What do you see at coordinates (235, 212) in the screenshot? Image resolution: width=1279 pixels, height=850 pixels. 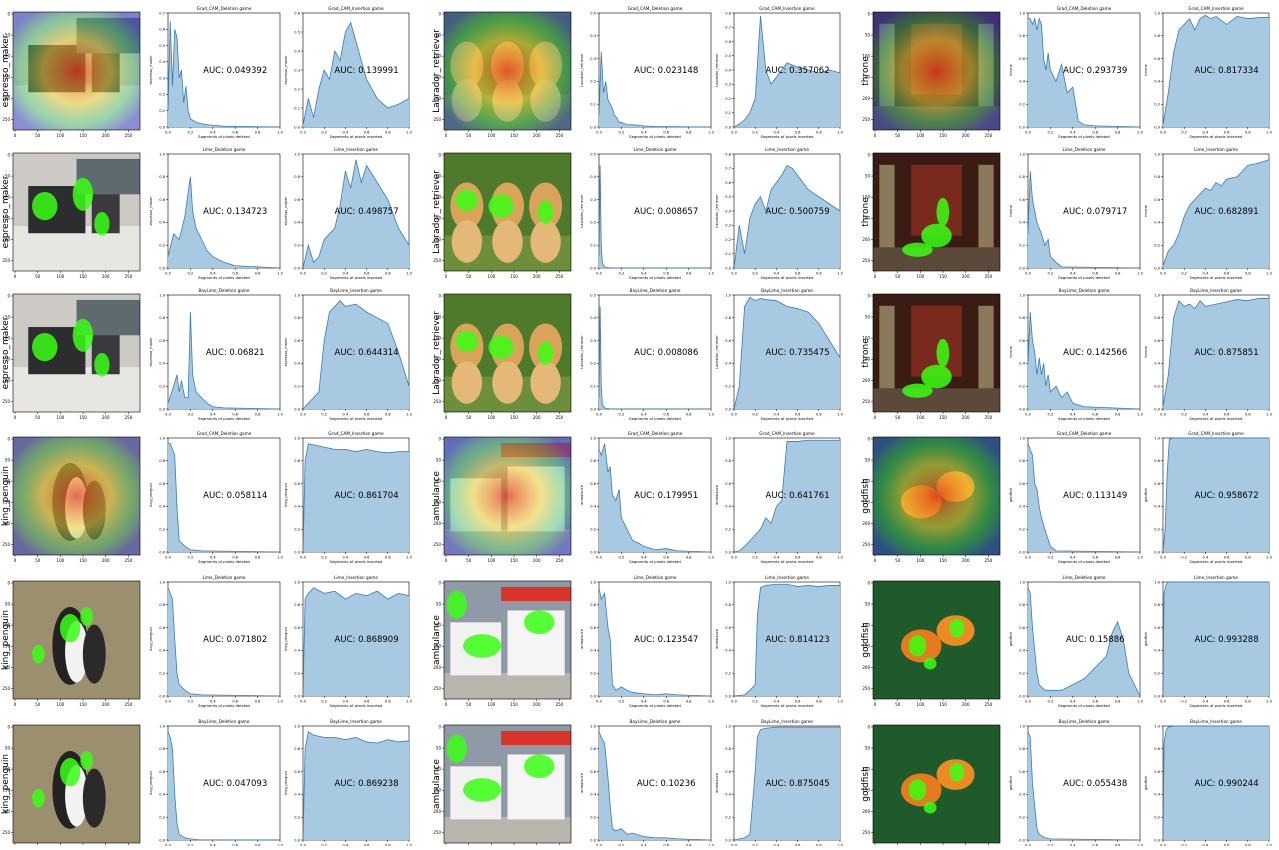 I see `auc-annotation: AUC: 0.134723` at bounding box center [235, 212].